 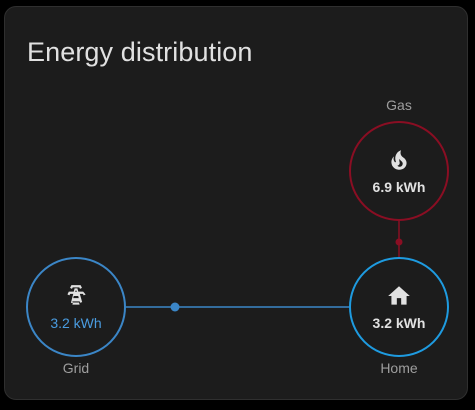 I want to click on gas-flow-dot, so click(x=399, y=242).